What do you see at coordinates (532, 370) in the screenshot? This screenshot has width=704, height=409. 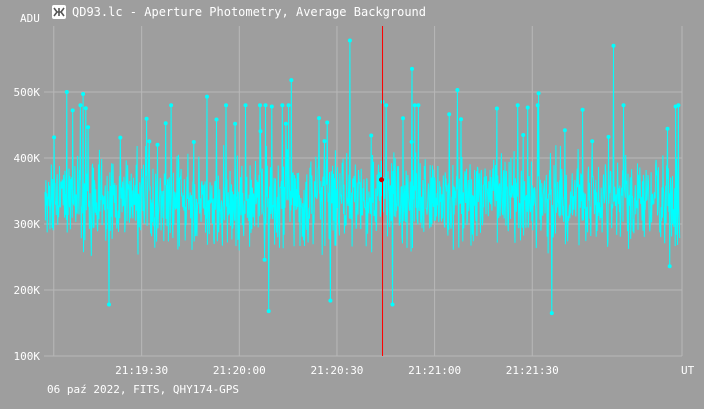 I see `x-tick-label: 21:21:30` at bounding box center [532, 370].